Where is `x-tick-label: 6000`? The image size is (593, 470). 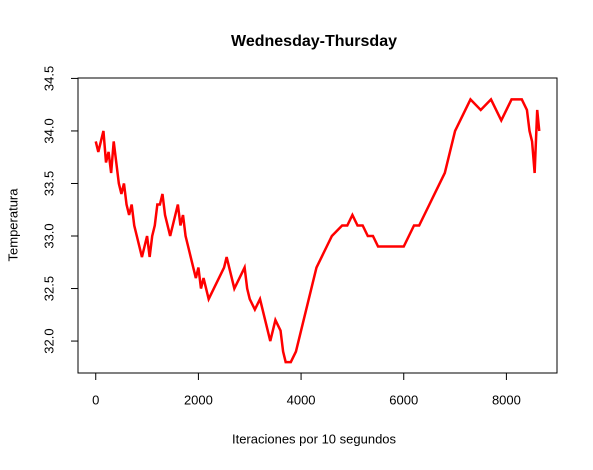
x-tick-label: 6000 is located at coordinates (403, 399).